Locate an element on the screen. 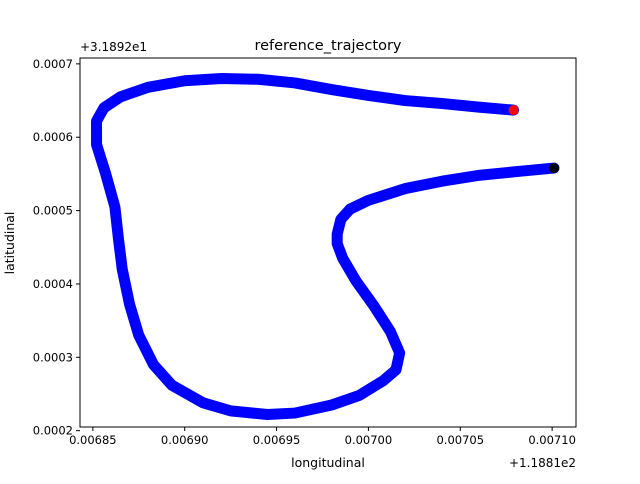 This screenshot has width=640, height=484. x-tick-label: 0.00705 is located at coordinates (460, 440).